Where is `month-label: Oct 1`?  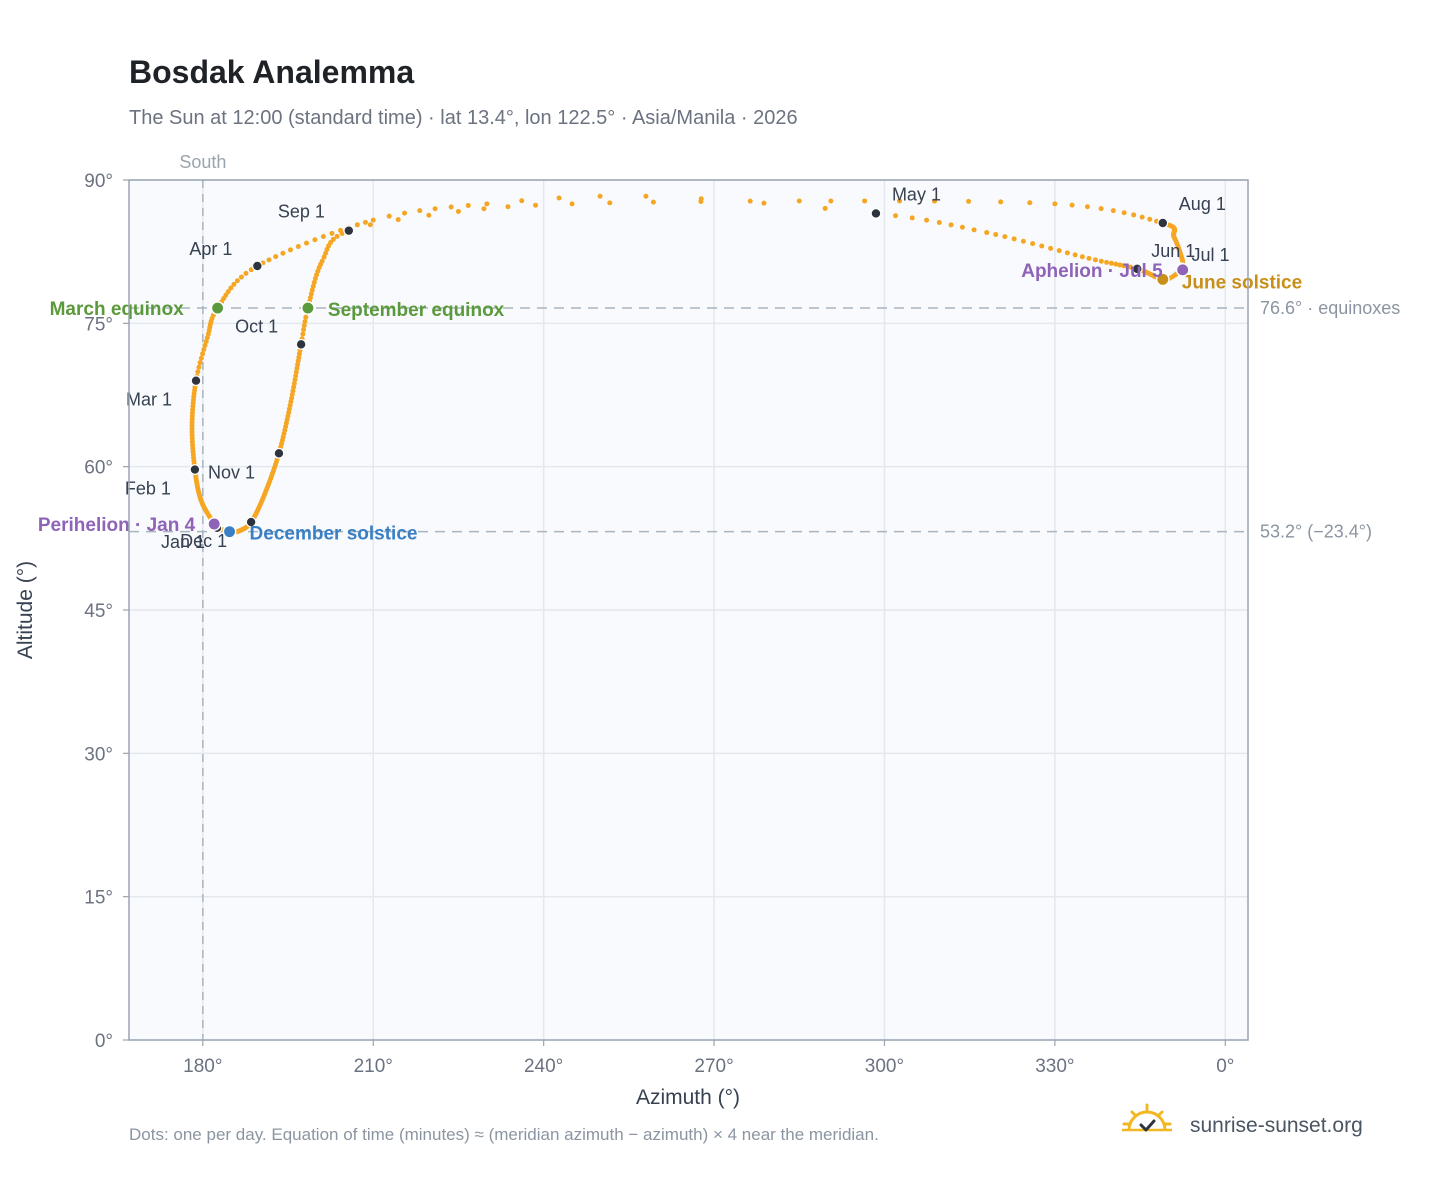
month-label: Oct 1 is located at coordinates (256, 326).